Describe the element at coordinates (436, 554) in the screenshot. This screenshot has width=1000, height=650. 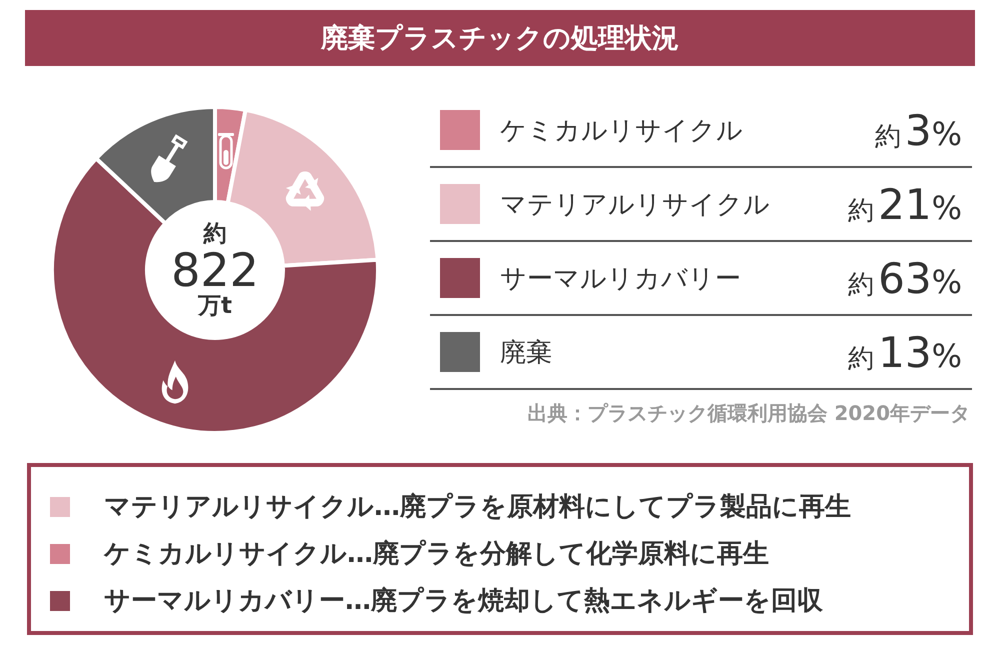
I see `text: ケミカルリサイクル…廃プラを分解して化学原料に再生` at that location.